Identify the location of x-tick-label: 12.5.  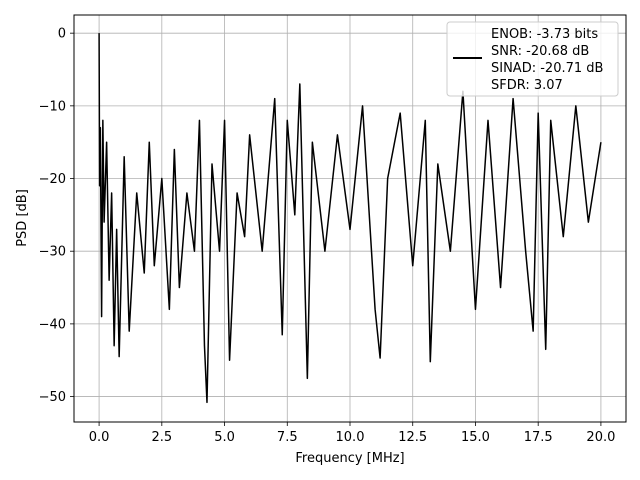
(412, 437).